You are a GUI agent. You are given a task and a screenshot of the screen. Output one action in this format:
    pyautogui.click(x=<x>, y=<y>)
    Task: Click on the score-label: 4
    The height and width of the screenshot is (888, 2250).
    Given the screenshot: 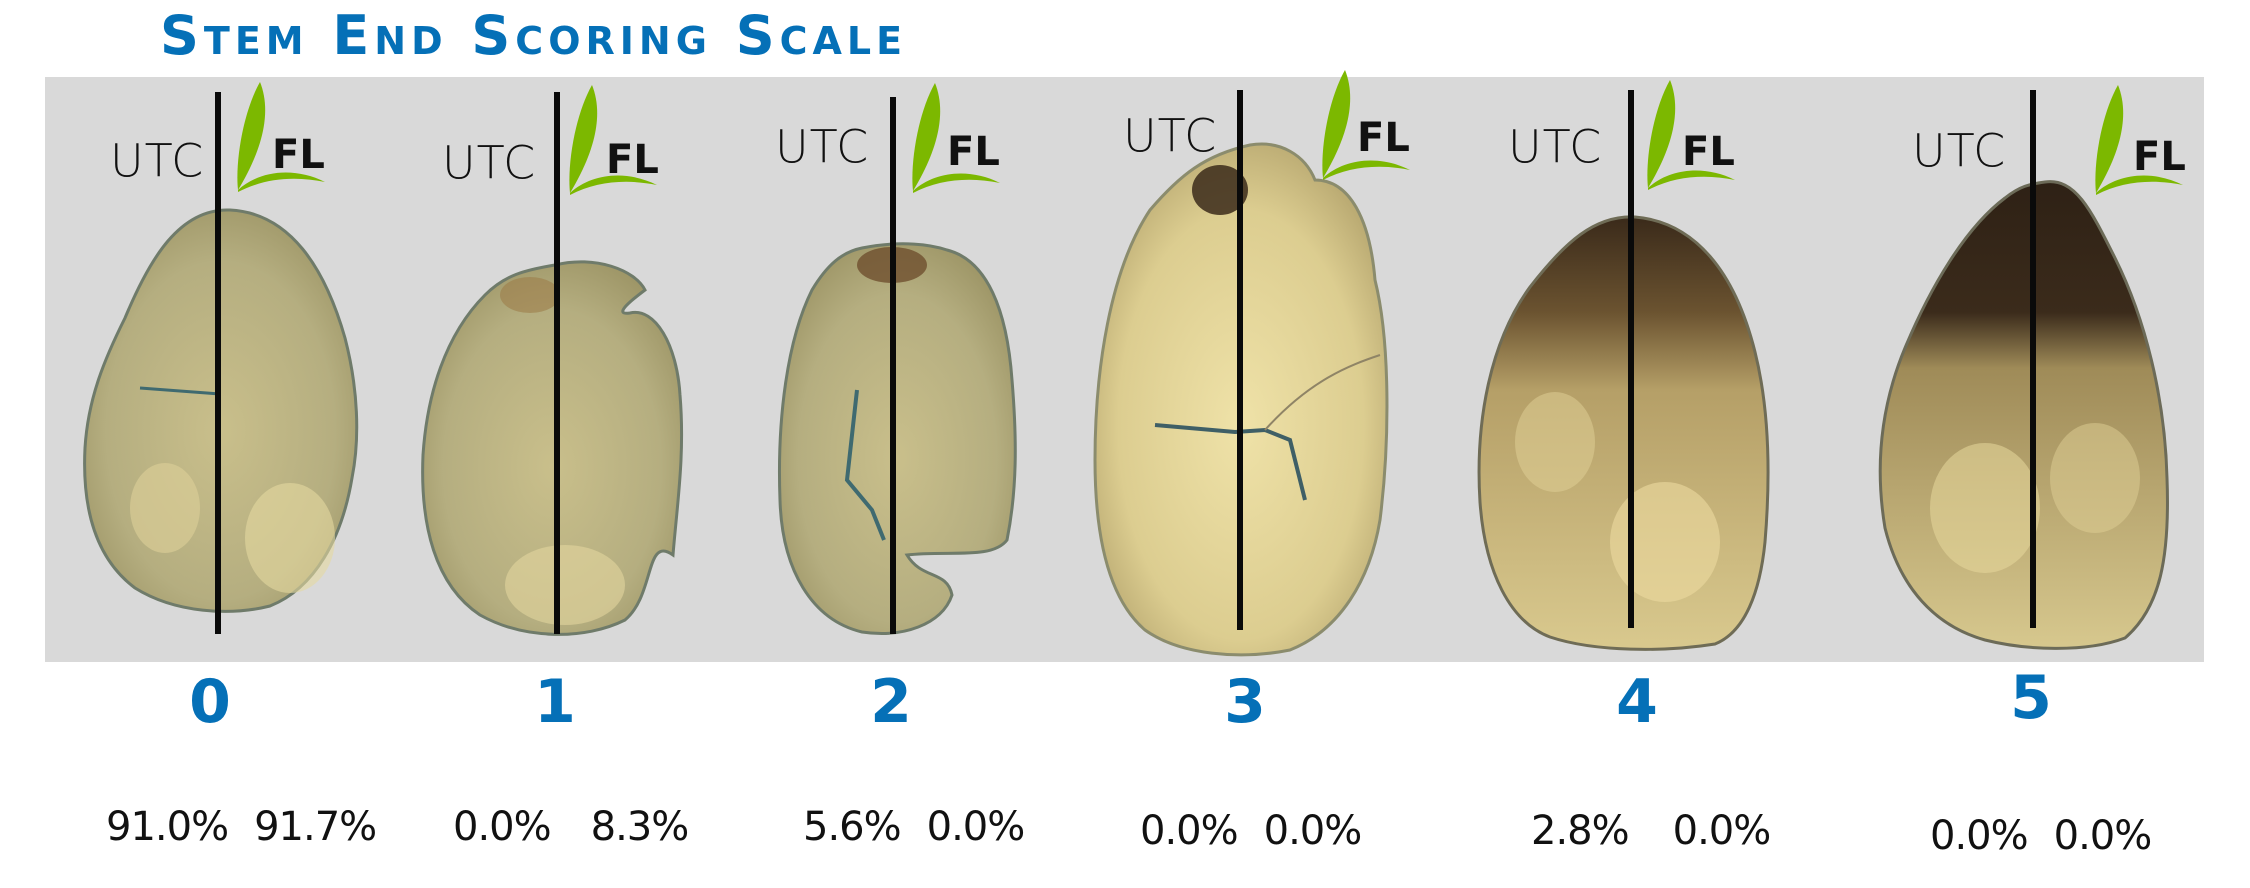 What is the action you would take?
    pyautogui.click(x=1637, y=702)
    